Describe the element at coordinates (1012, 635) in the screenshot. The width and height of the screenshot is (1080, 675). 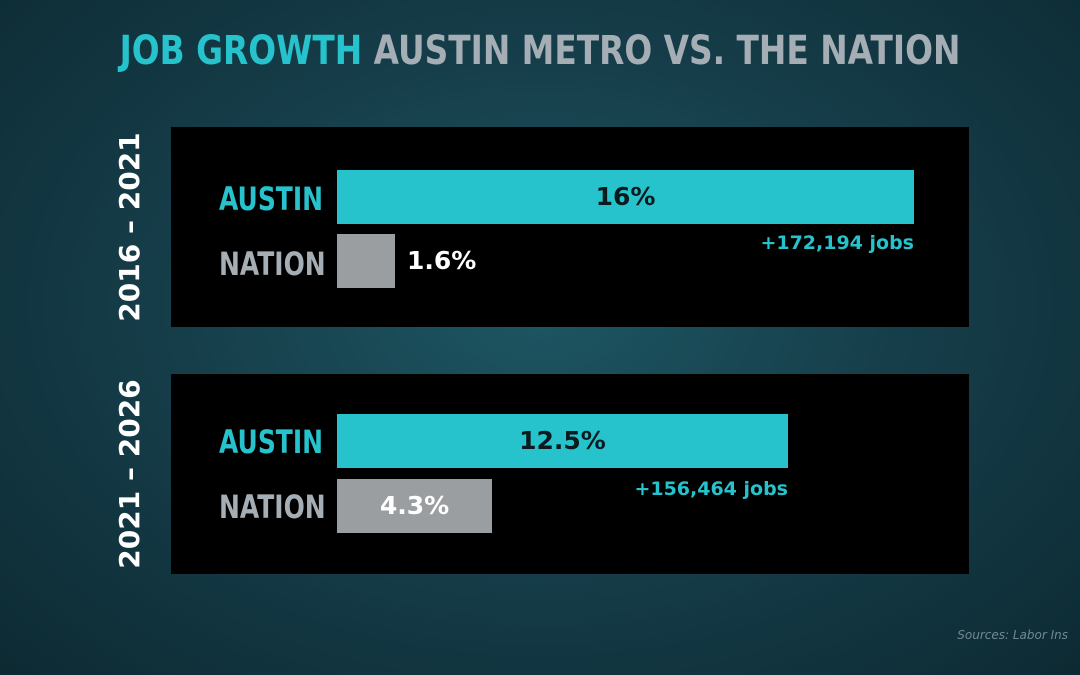
I see `source-note: Sources: Labor Ins` at that location.